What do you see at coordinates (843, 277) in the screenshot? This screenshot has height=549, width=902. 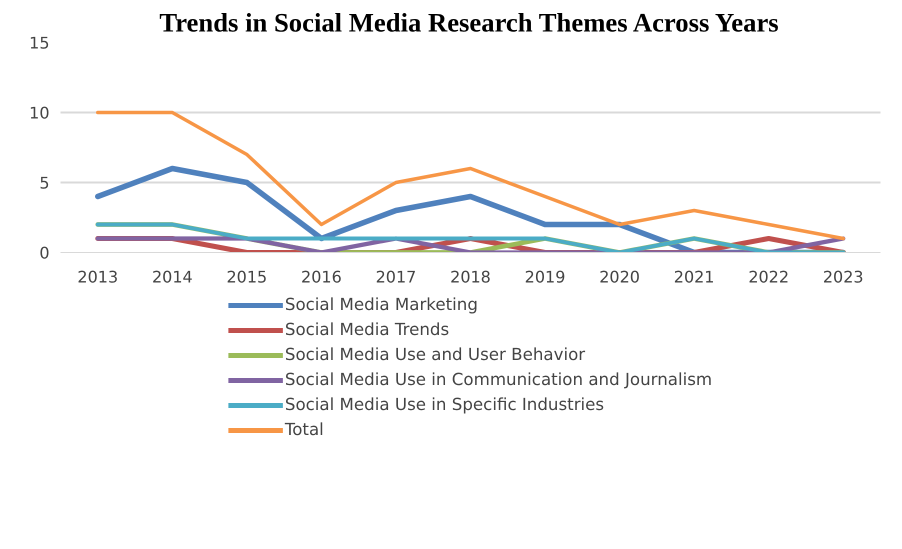 I see `x-tick-label: 2023` at bounding box center [843, 277].